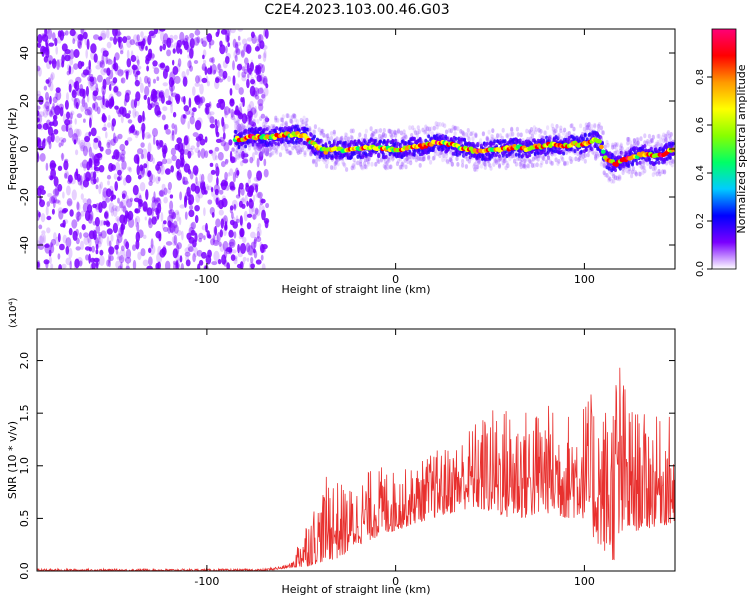 The height and width of the screenshot is (600, 750). What do you see at coordinates (24, 197) in the screenshot?
I see `spectrogram-ytick-label: -20` at bounding box center [24, 197].